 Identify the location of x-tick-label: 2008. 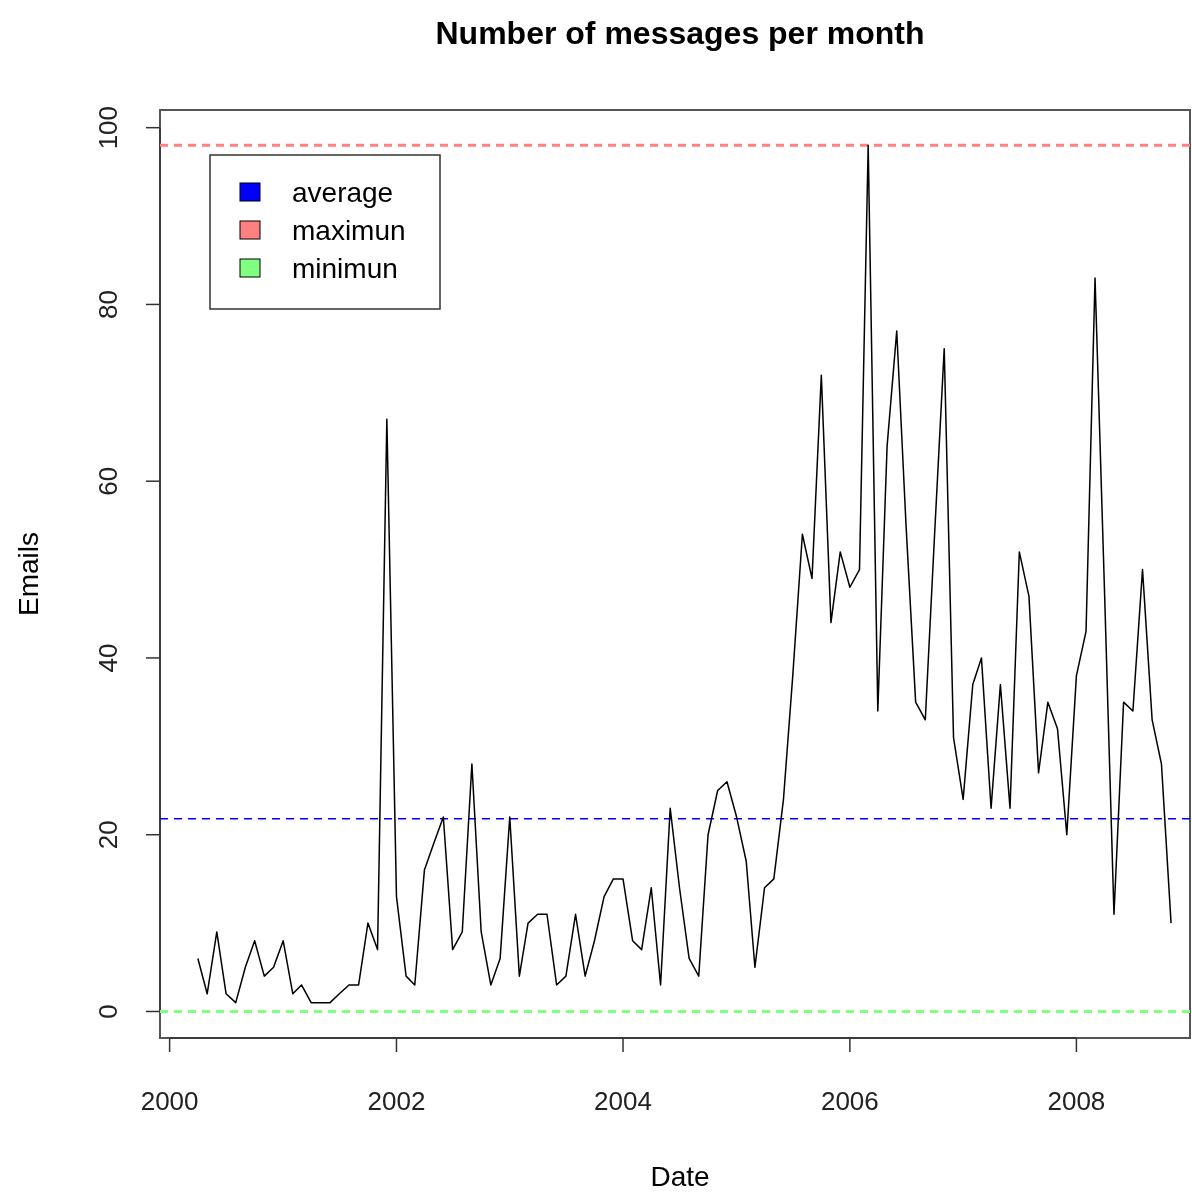
(1076, 1101).